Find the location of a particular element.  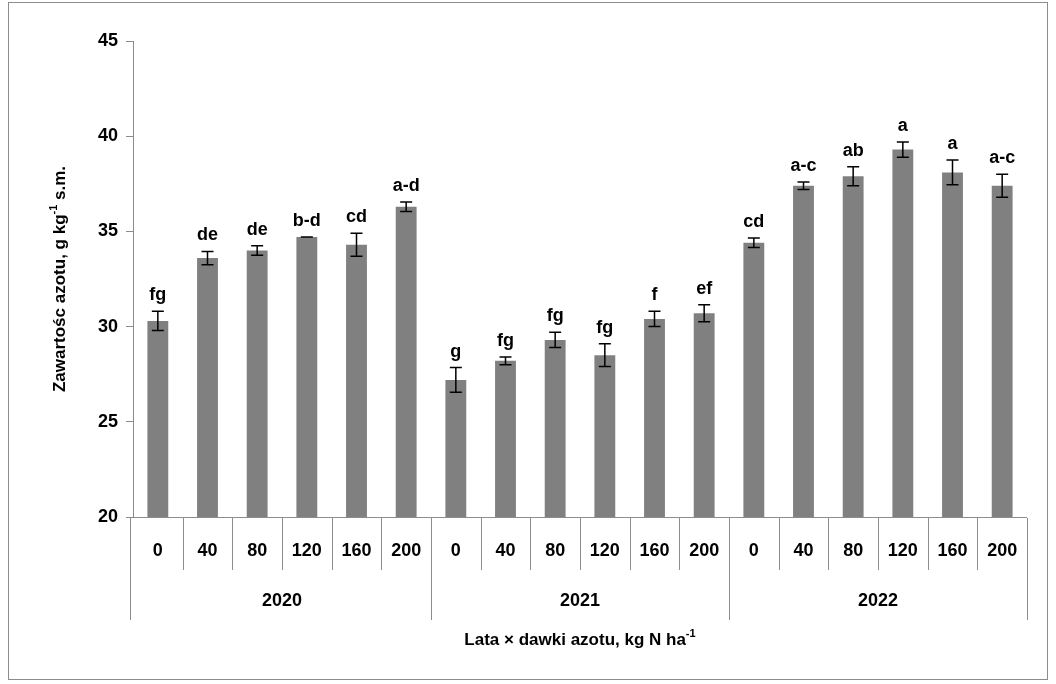

data-label: b-d is located at coordinates (306, 220).